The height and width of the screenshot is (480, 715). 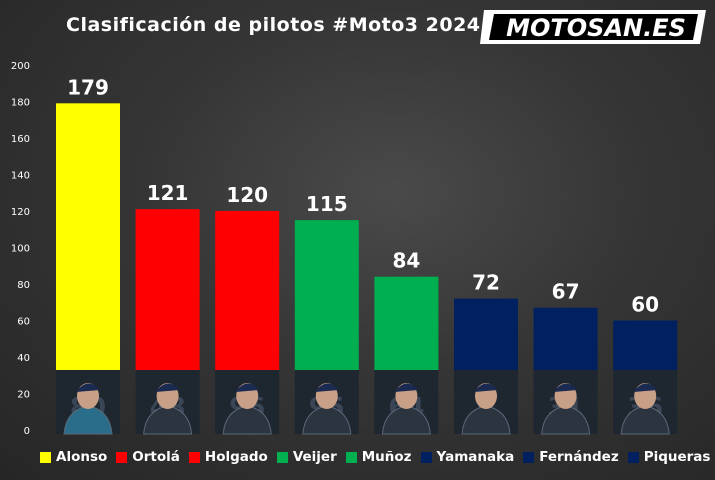 I want to click on legend-item: Veijer, so click(x=306, y=457).